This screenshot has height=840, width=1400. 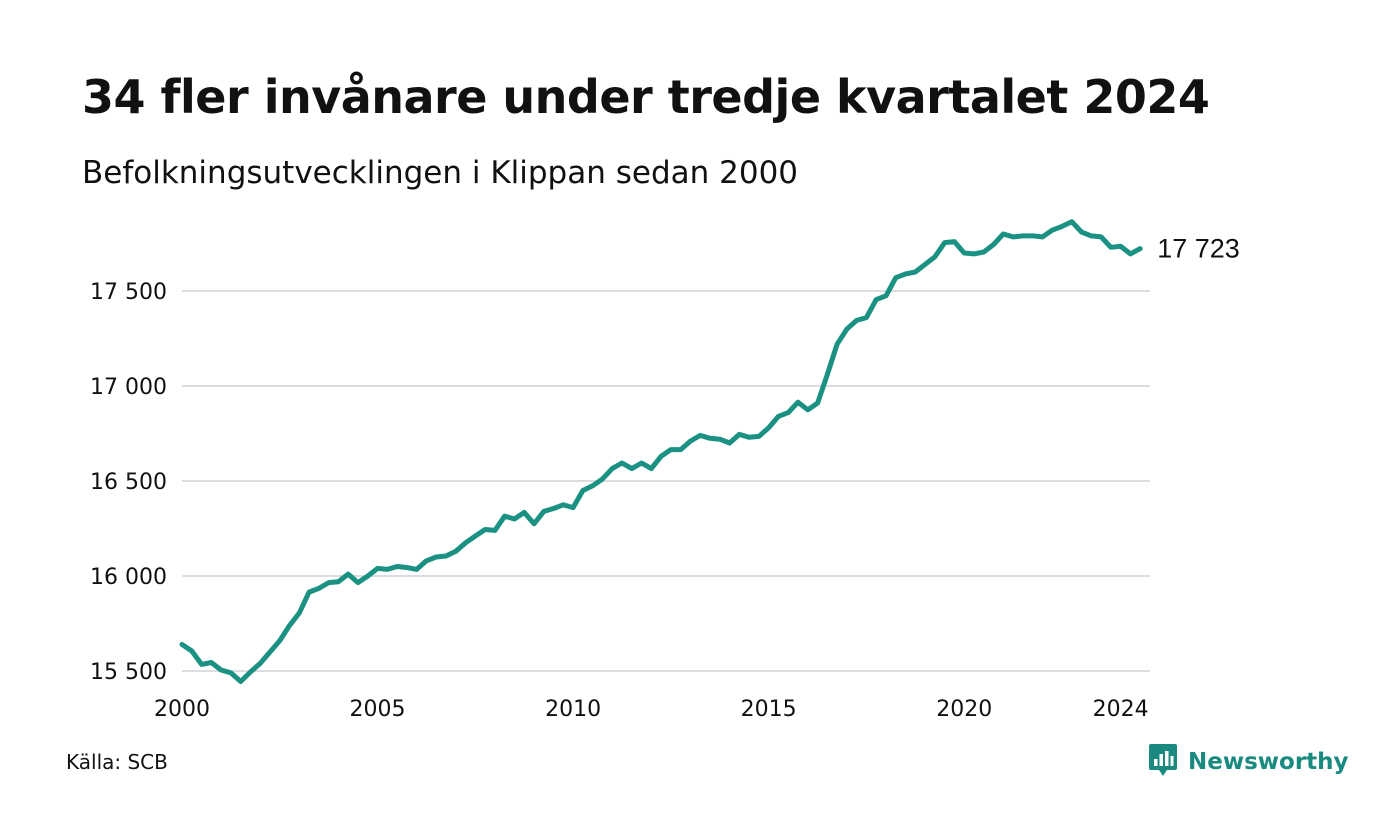 I want to click on x-tick-label: 2015, so click(x=769, y=709).